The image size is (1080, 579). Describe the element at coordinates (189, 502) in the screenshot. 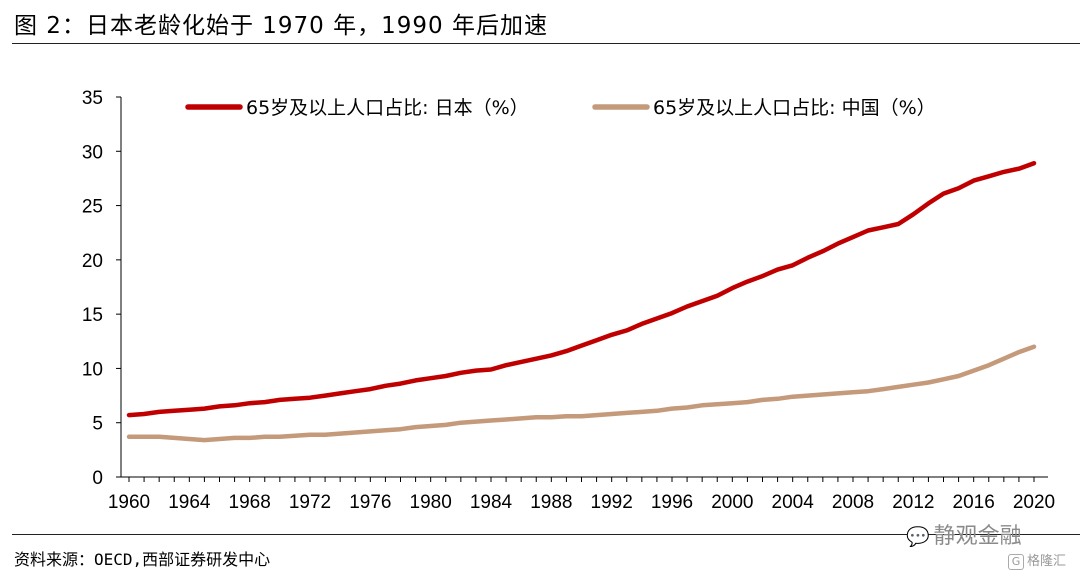

I see `x-tick-label: 1964` at that location.